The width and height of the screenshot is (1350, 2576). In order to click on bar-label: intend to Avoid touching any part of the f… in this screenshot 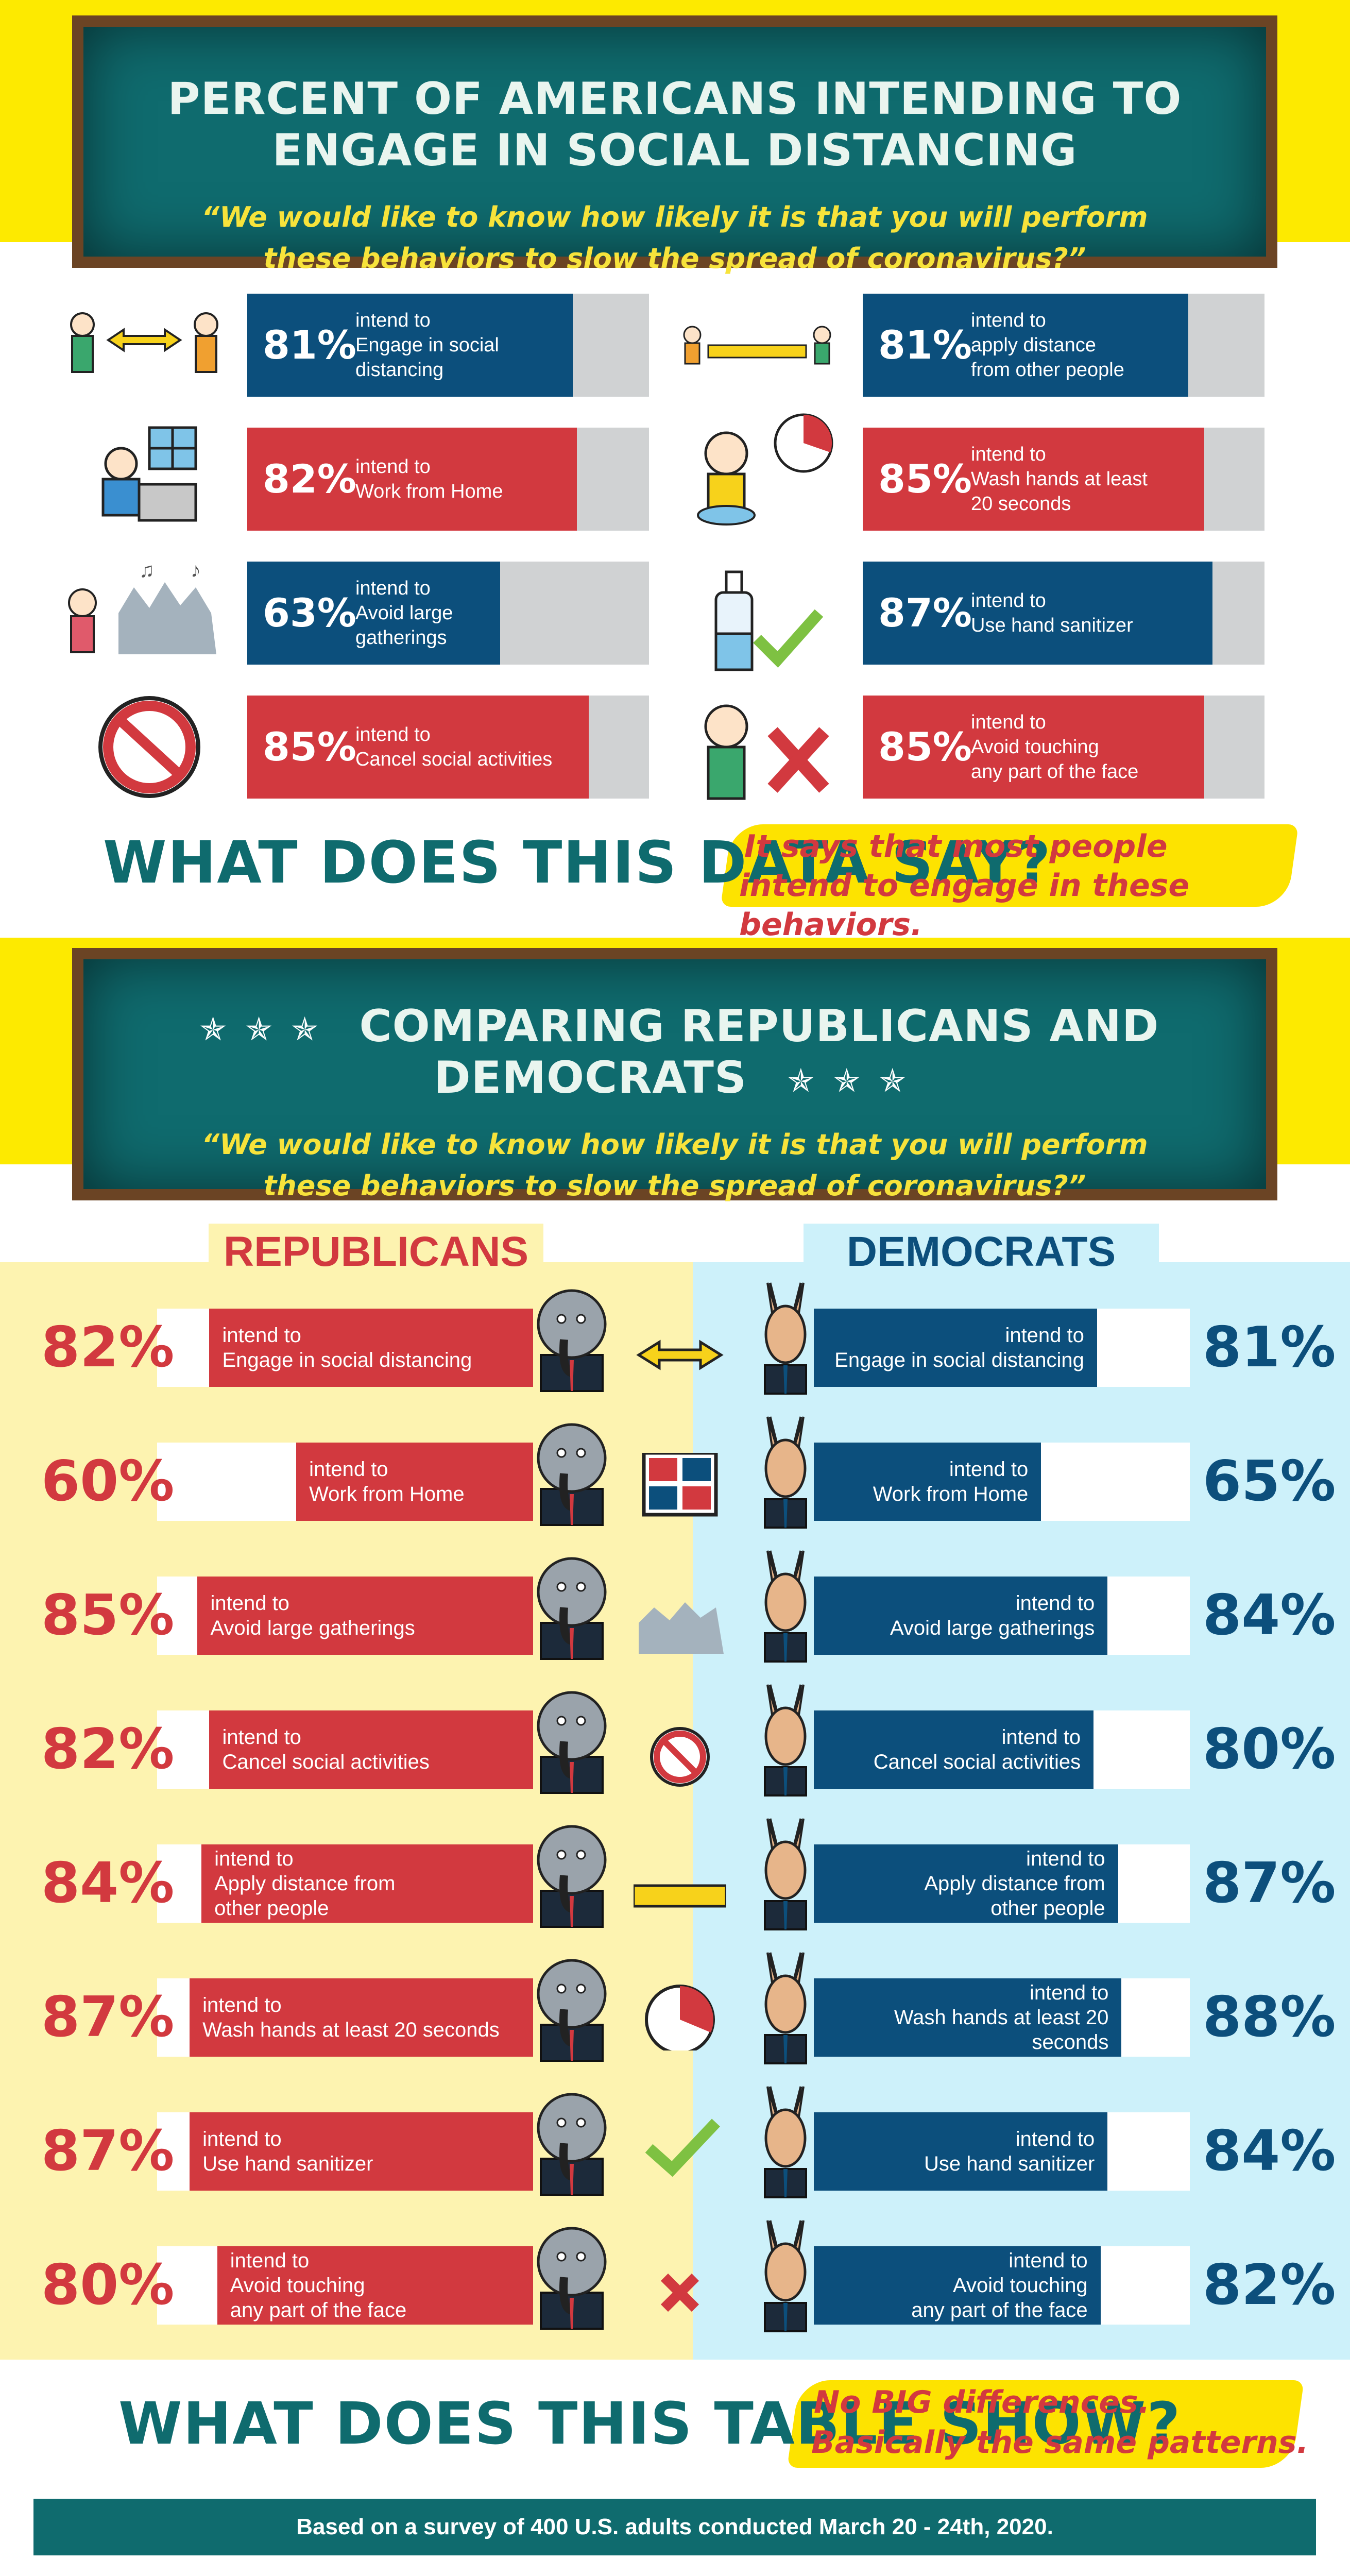, I will do `click(1054, 747)`.